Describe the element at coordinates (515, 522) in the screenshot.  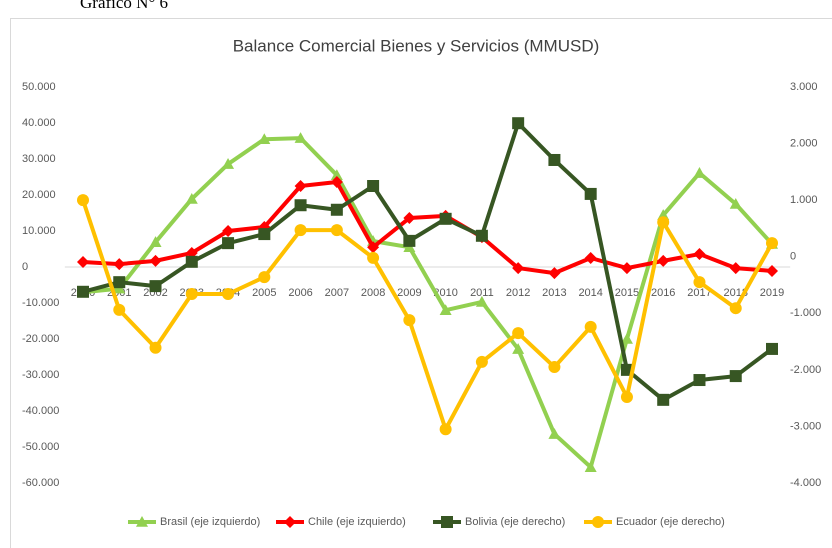
I see `legend-label: Bolivia (eje derecho)` at that location.